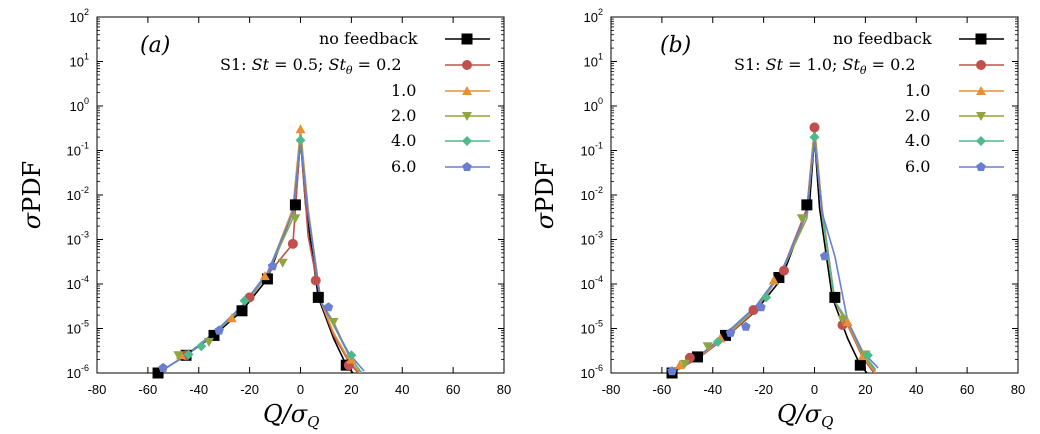  What do you see at coordinates (311, 66) in the screenshot?
I see `legend-entry: S1: St = 0.5; Stθ = 0.2` at bounding box center [311, 66].